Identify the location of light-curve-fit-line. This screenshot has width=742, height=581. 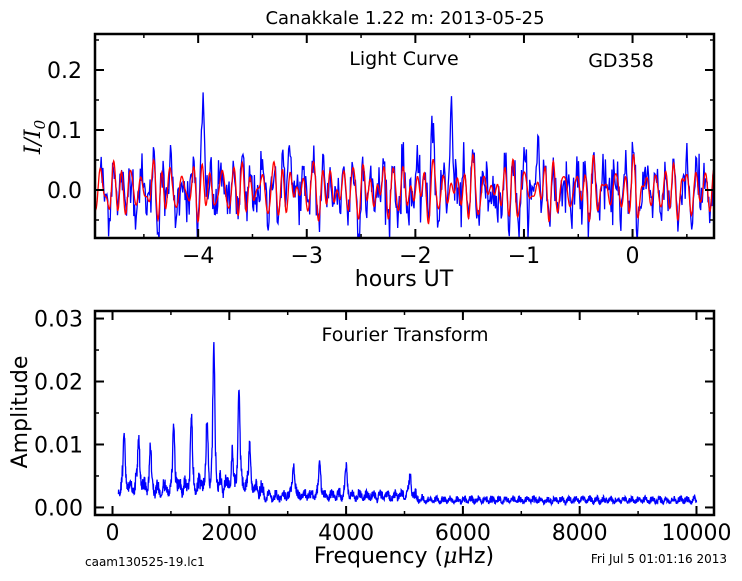
(404, 188).